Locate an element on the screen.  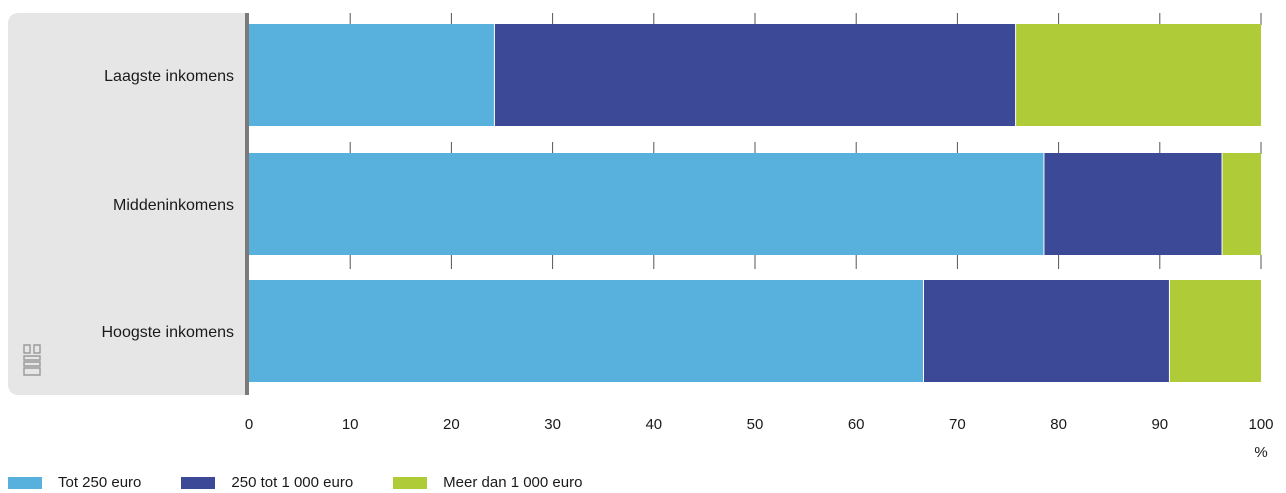
legend-label-meer-dan-1000: Meer dan 1 000 euro is located at coordinates (513, 482).